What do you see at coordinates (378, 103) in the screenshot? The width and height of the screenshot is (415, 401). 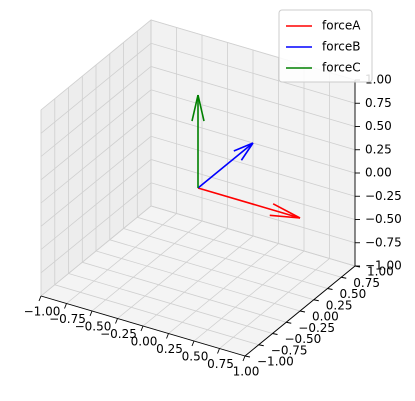 I see `z-tick-label: 0.75` at bounding box center [378, 103].